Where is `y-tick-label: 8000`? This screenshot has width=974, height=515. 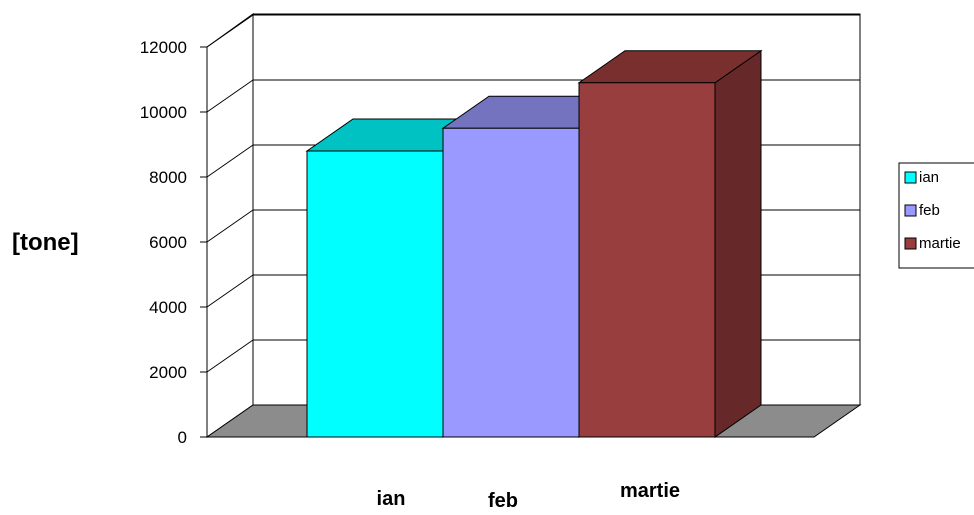
y-tick-label: 8000 is located at coordinates (168, 177).